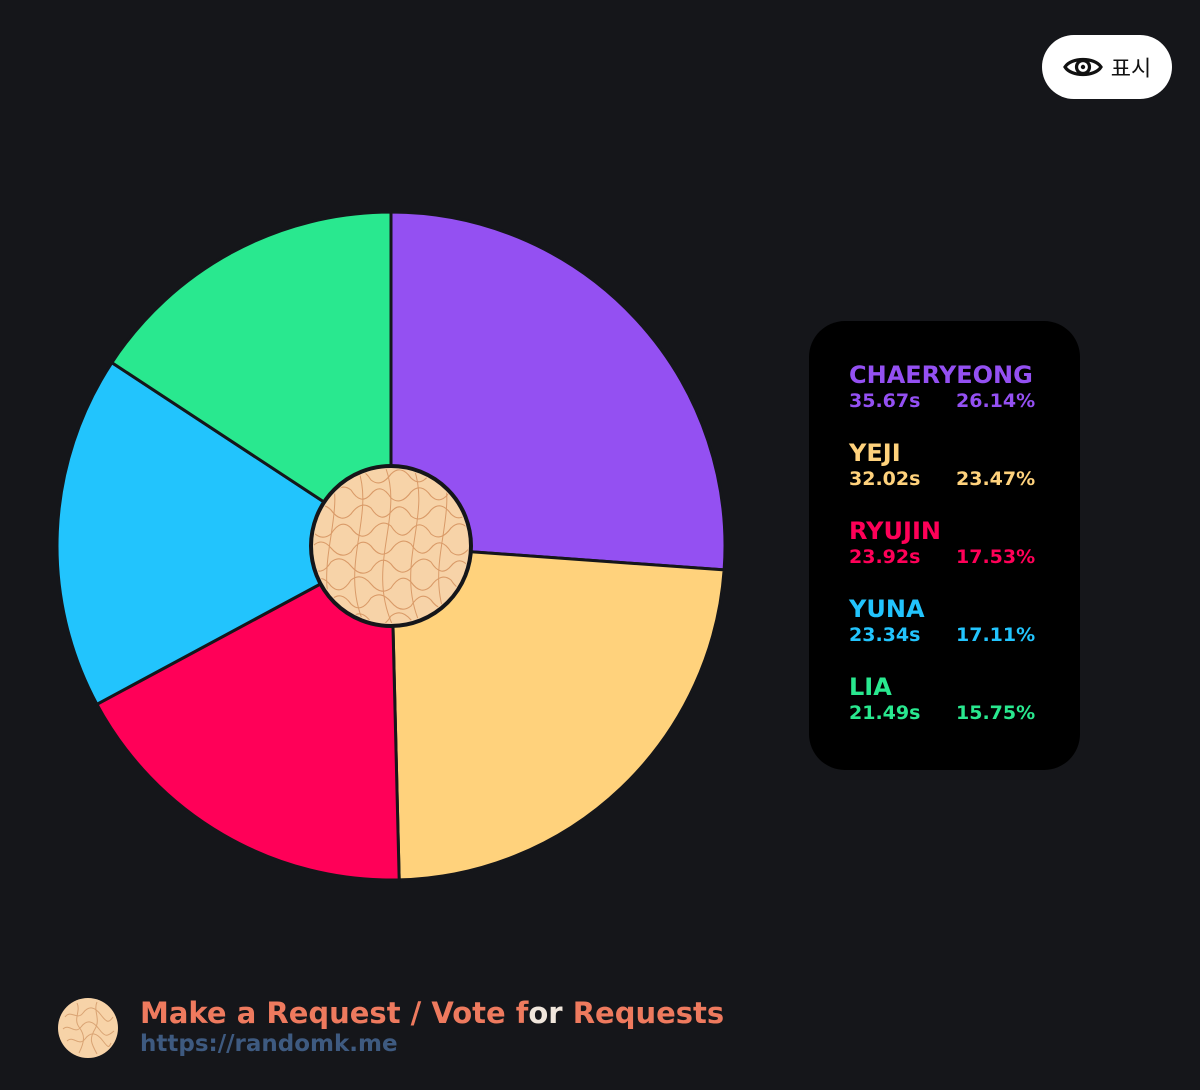 The image size is (1200, 1090). What do you see at coordinates (885, 713) in the screenshot?
I see `legend-seconds: 21.49s` at bounding box center [885, 713].